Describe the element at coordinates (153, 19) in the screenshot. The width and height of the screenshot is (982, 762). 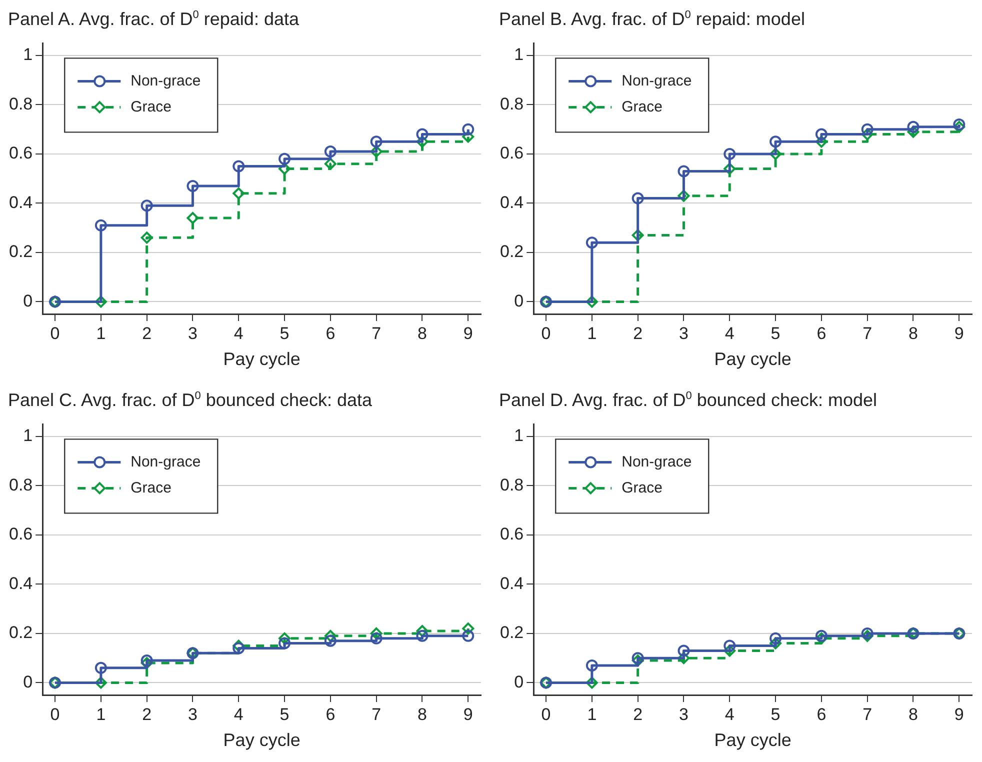
I see `chart-title: Panel A. Avg. frac. of D$^{0}$ repaid: data` at that location.